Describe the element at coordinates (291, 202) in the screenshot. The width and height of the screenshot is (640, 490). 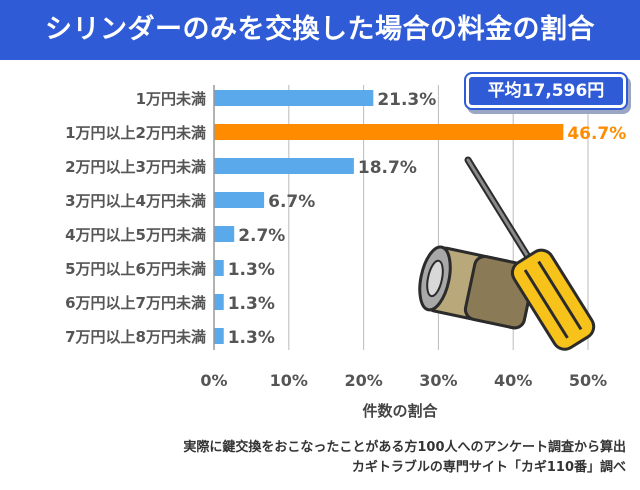
I see `value-label: 6.7%` at that location.